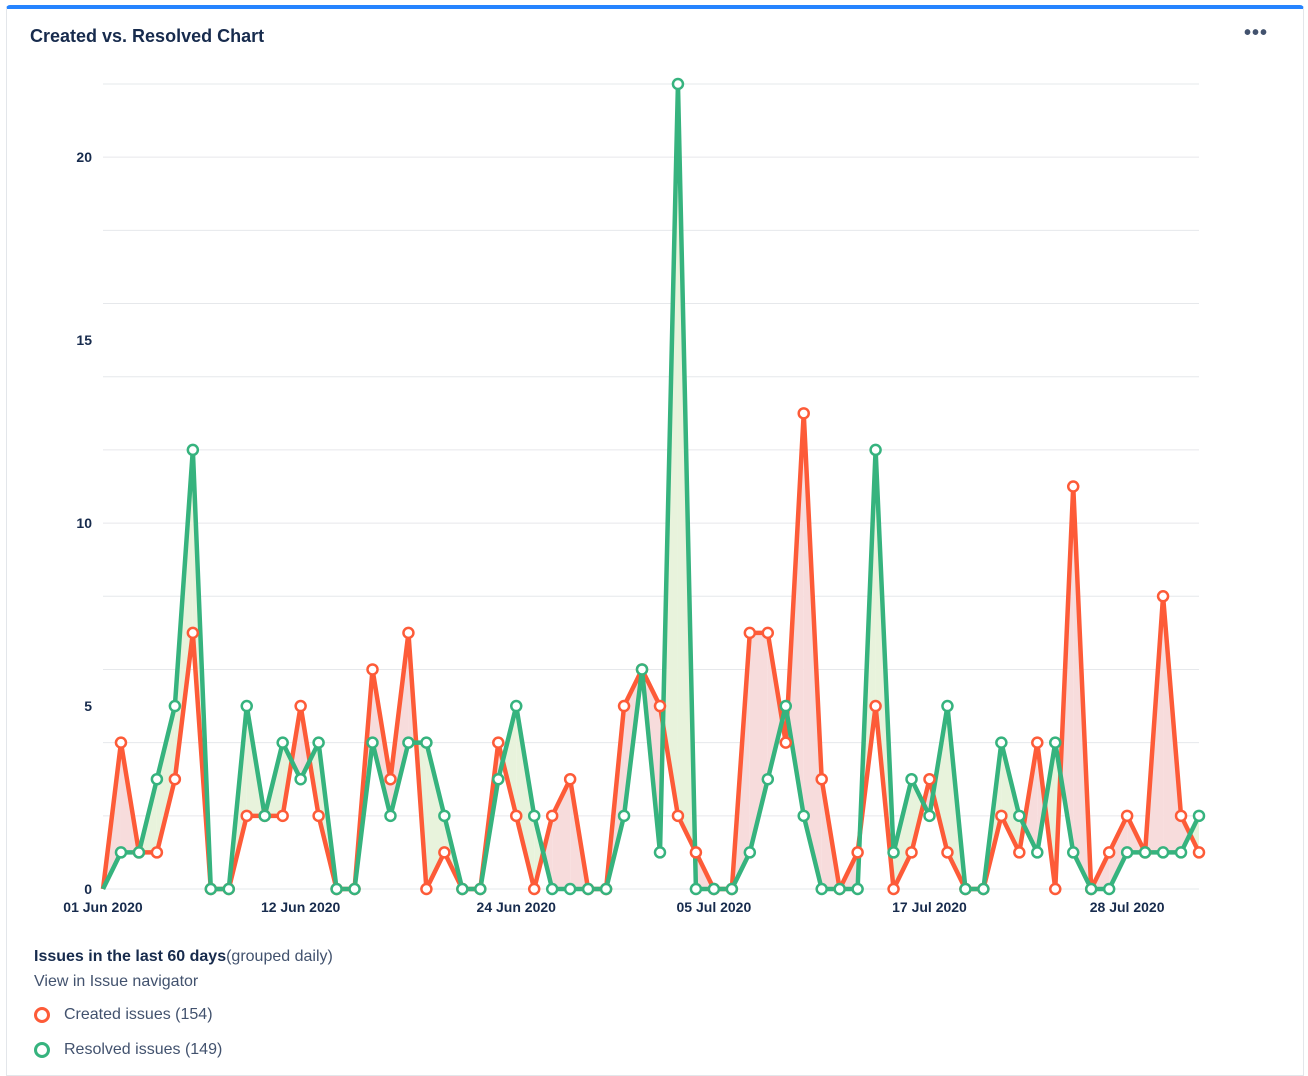  What do you see at coordinates (42, 1050) in the screenshot?
I see `resolved-legend-icon` at bounding box center [42, 1050].